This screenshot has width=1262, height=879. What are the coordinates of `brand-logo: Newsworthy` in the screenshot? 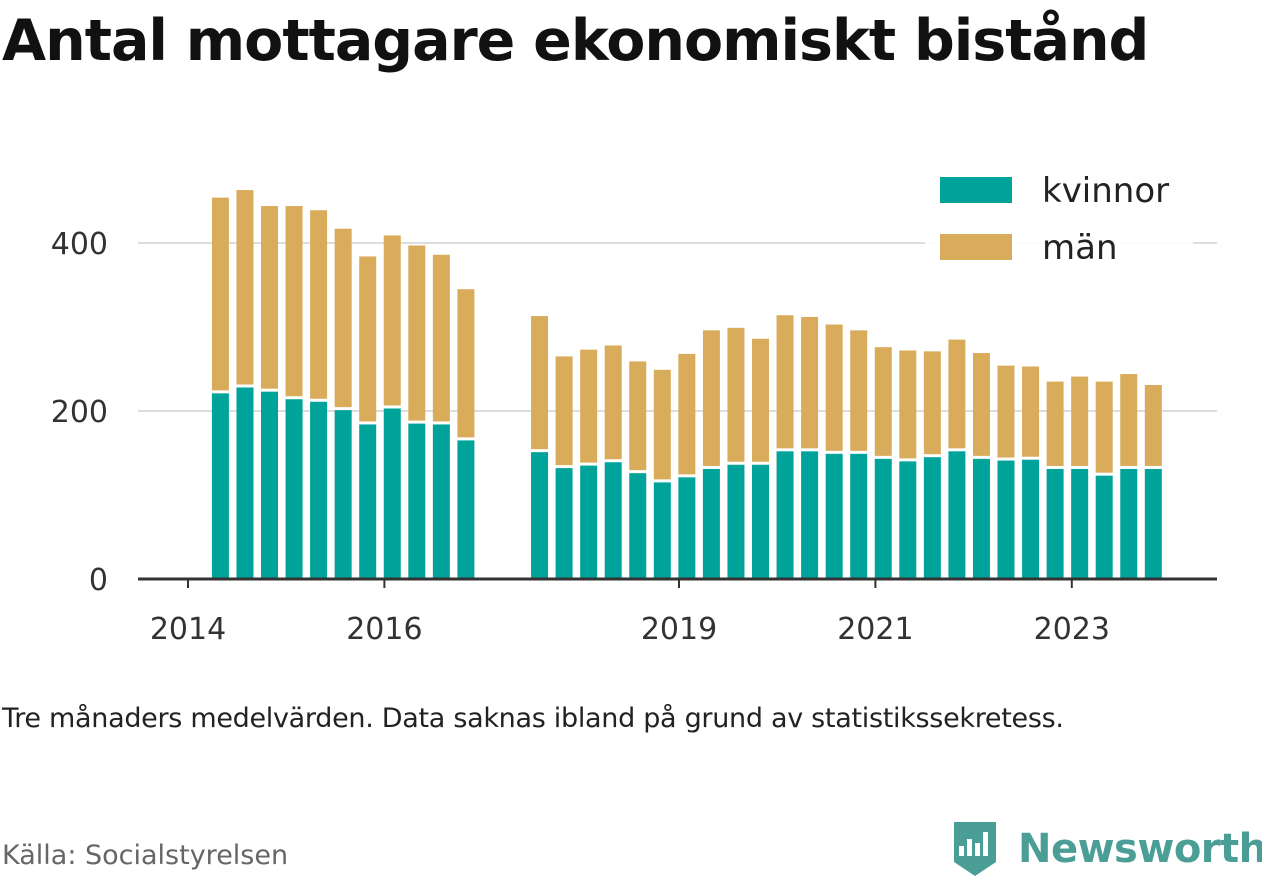 It's located at (1106, 849).